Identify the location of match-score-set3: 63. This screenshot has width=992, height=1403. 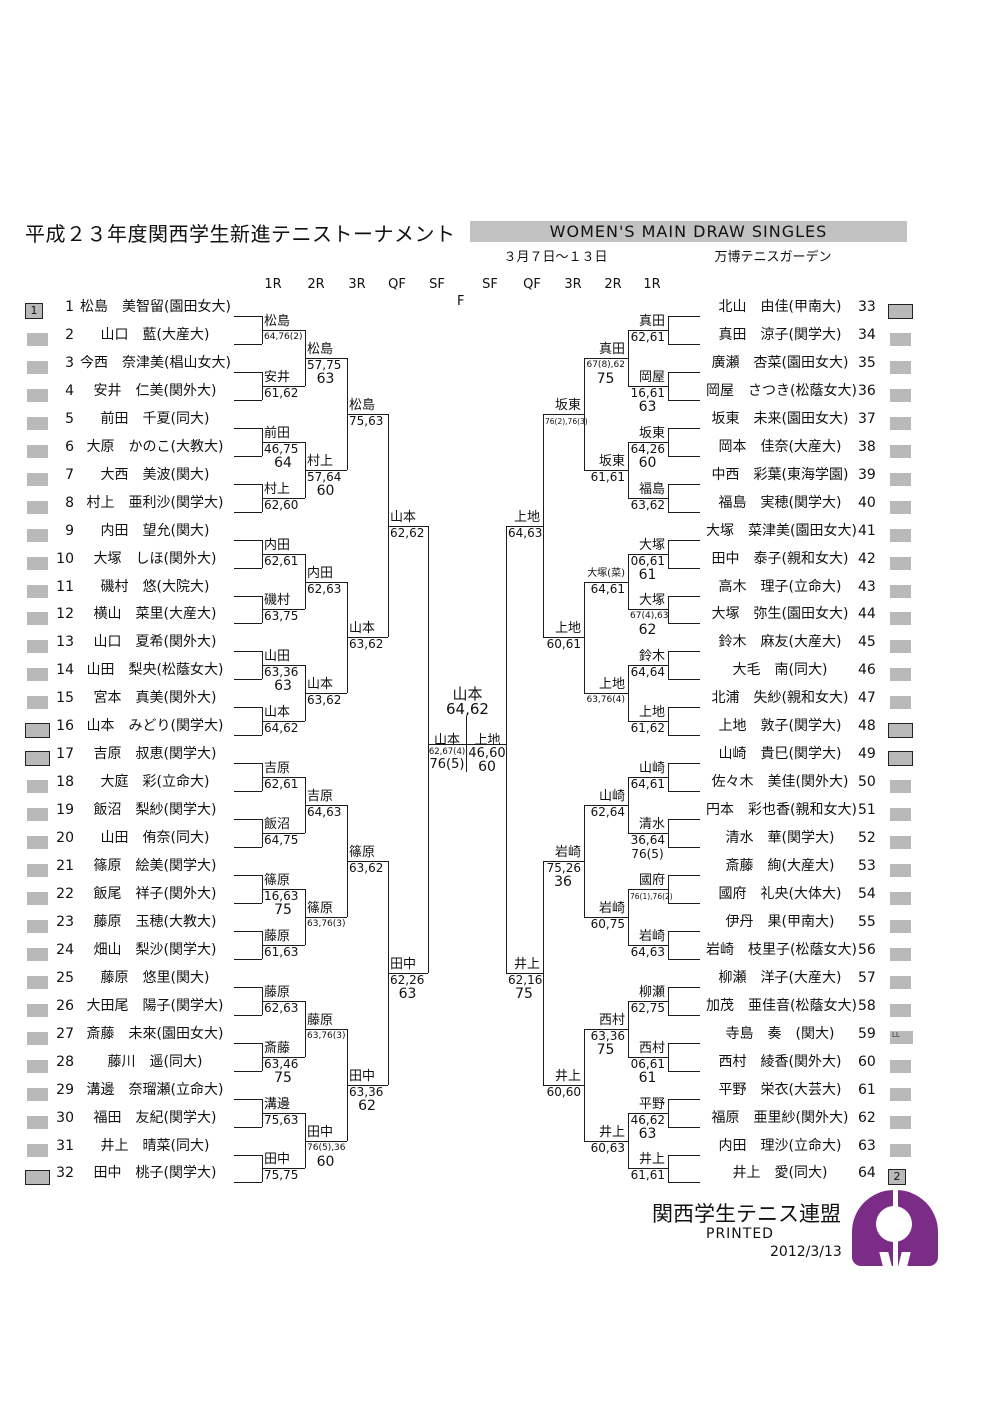
(325, 378).